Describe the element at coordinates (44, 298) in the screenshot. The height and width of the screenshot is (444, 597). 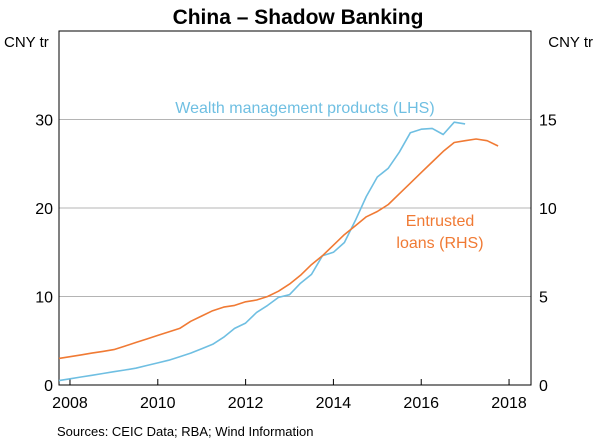
I see `left-tick-label: 10` at that location.